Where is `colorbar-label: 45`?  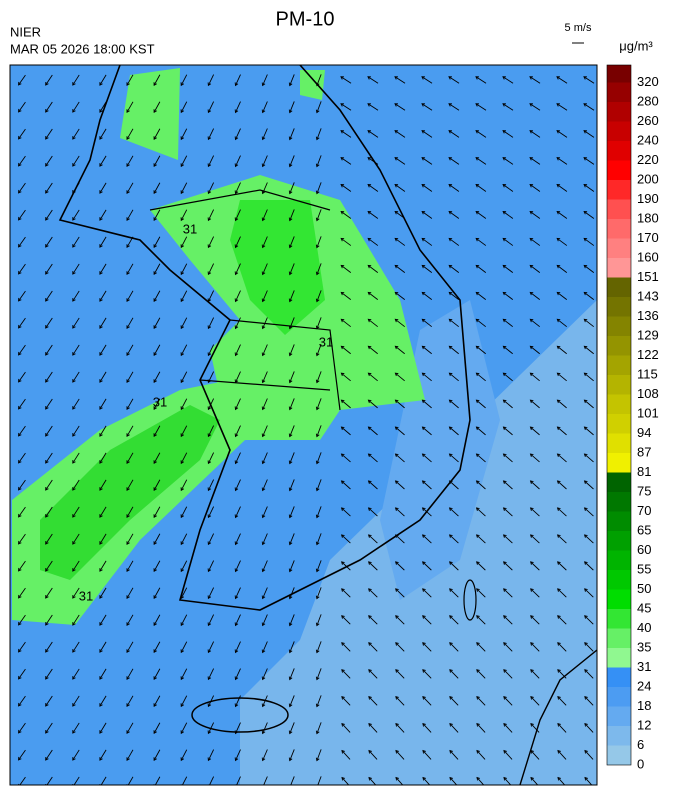
colorbar-label: 45 is located at coordinates (644, 607).